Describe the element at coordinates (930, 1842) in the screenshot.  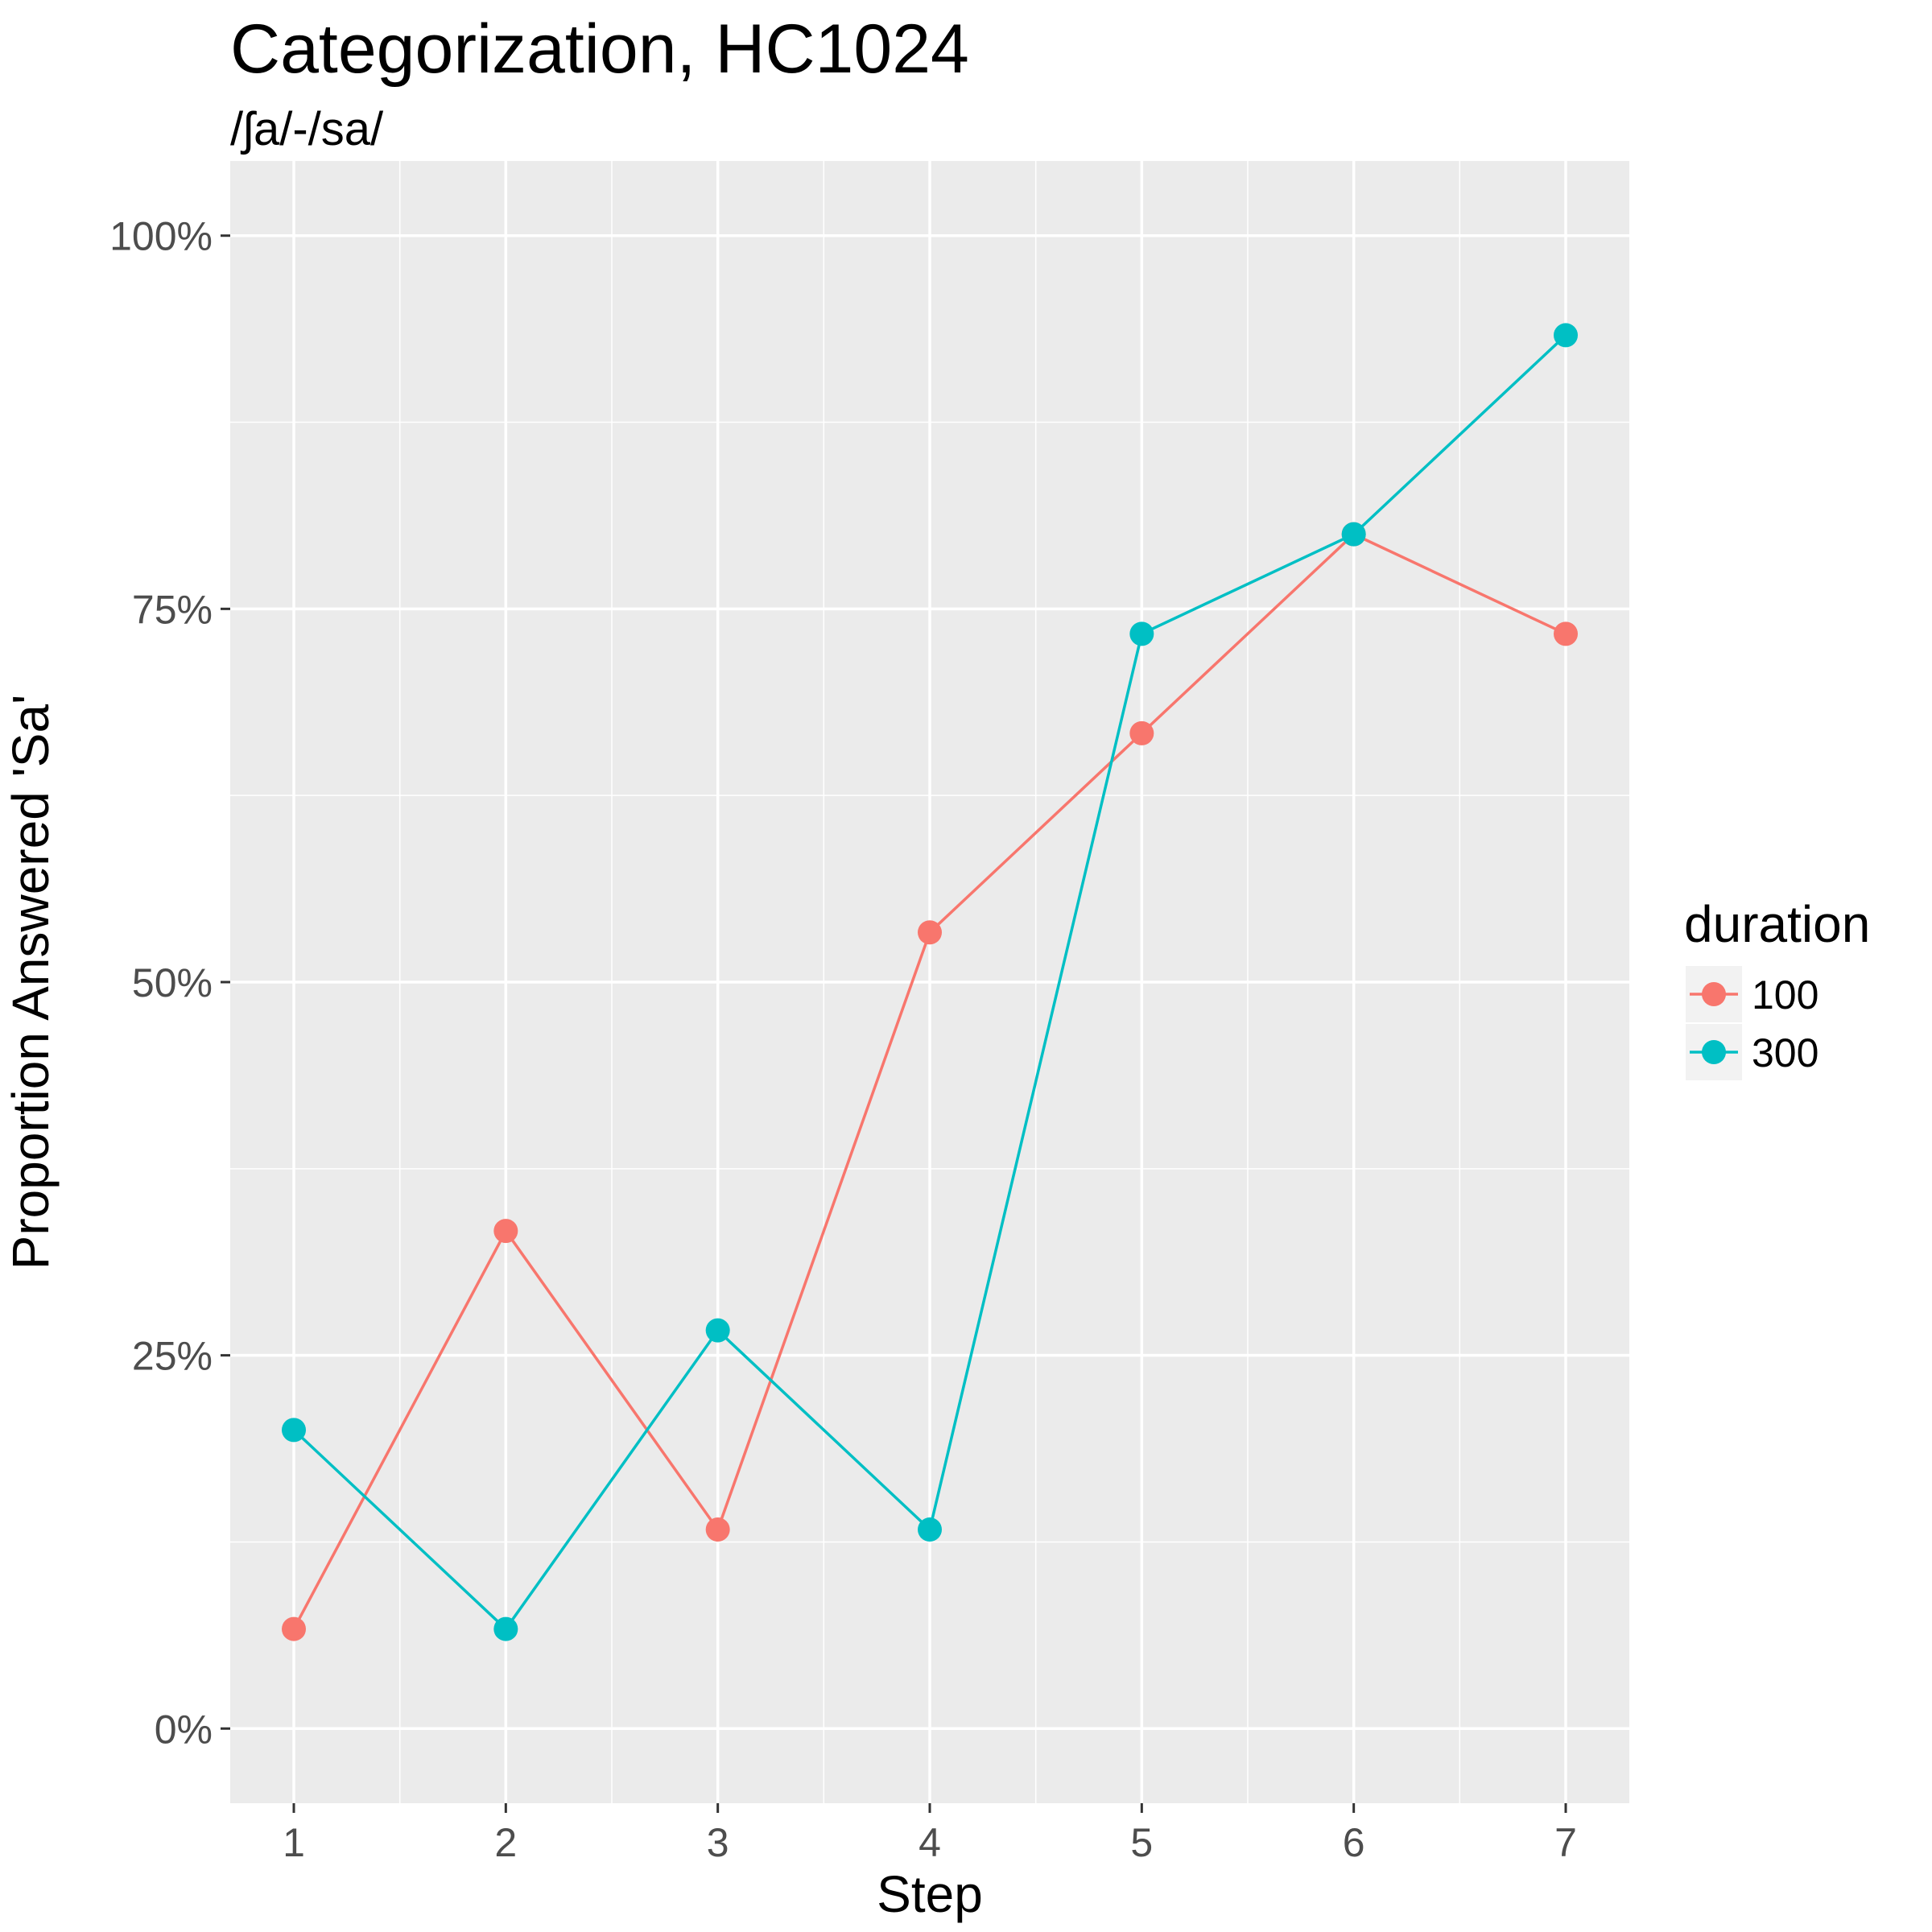
I see `x-tick-label: 4` at that location.